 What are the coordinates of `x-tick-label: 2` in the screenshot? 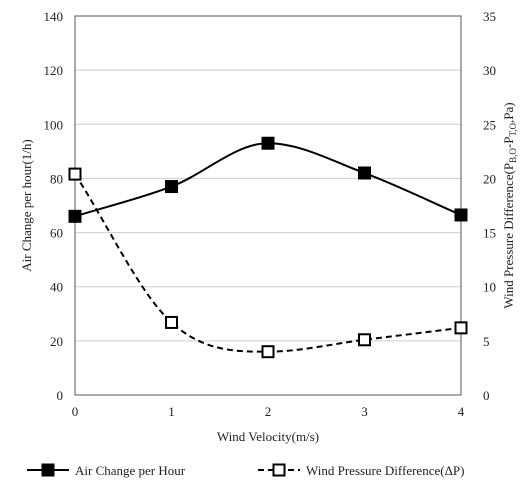 It's located at (268, 411).